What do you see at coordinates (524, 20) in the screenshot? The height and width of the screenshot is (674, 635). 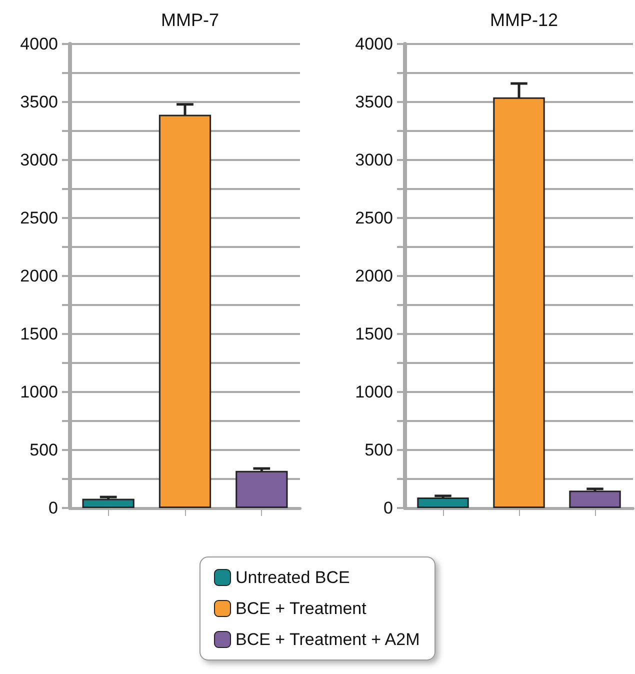 I see `chart-title: MMP-12` at bounding box center [524, 20].